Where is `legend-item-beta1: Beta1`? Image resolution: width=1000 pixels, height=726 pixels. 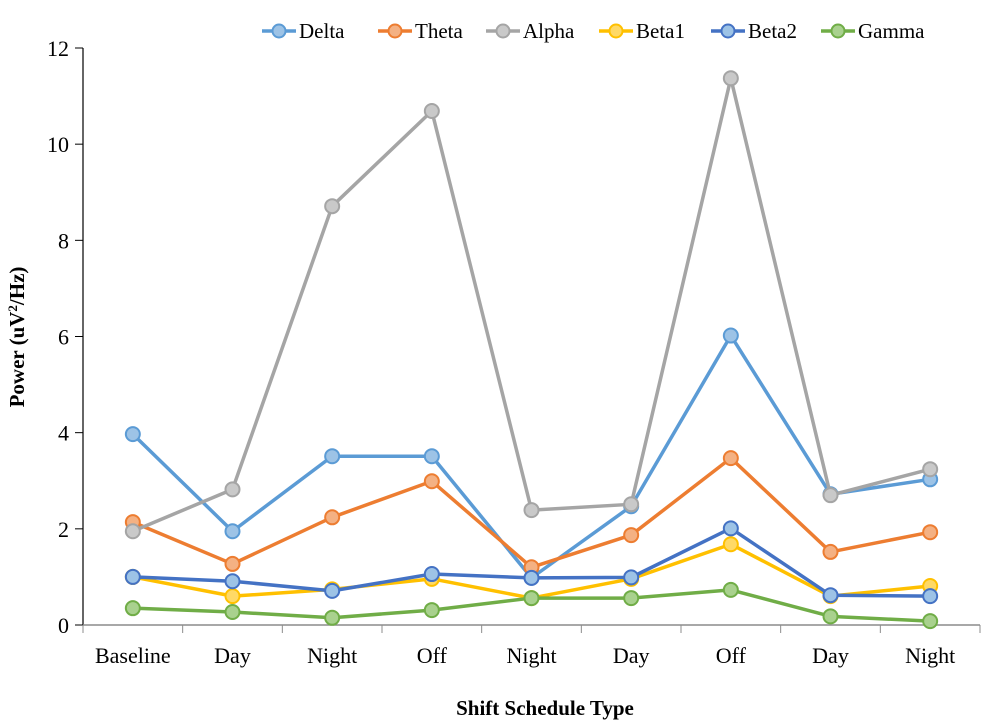 legend-item-beta1: Beta1 is located at coordinates (642, 31).